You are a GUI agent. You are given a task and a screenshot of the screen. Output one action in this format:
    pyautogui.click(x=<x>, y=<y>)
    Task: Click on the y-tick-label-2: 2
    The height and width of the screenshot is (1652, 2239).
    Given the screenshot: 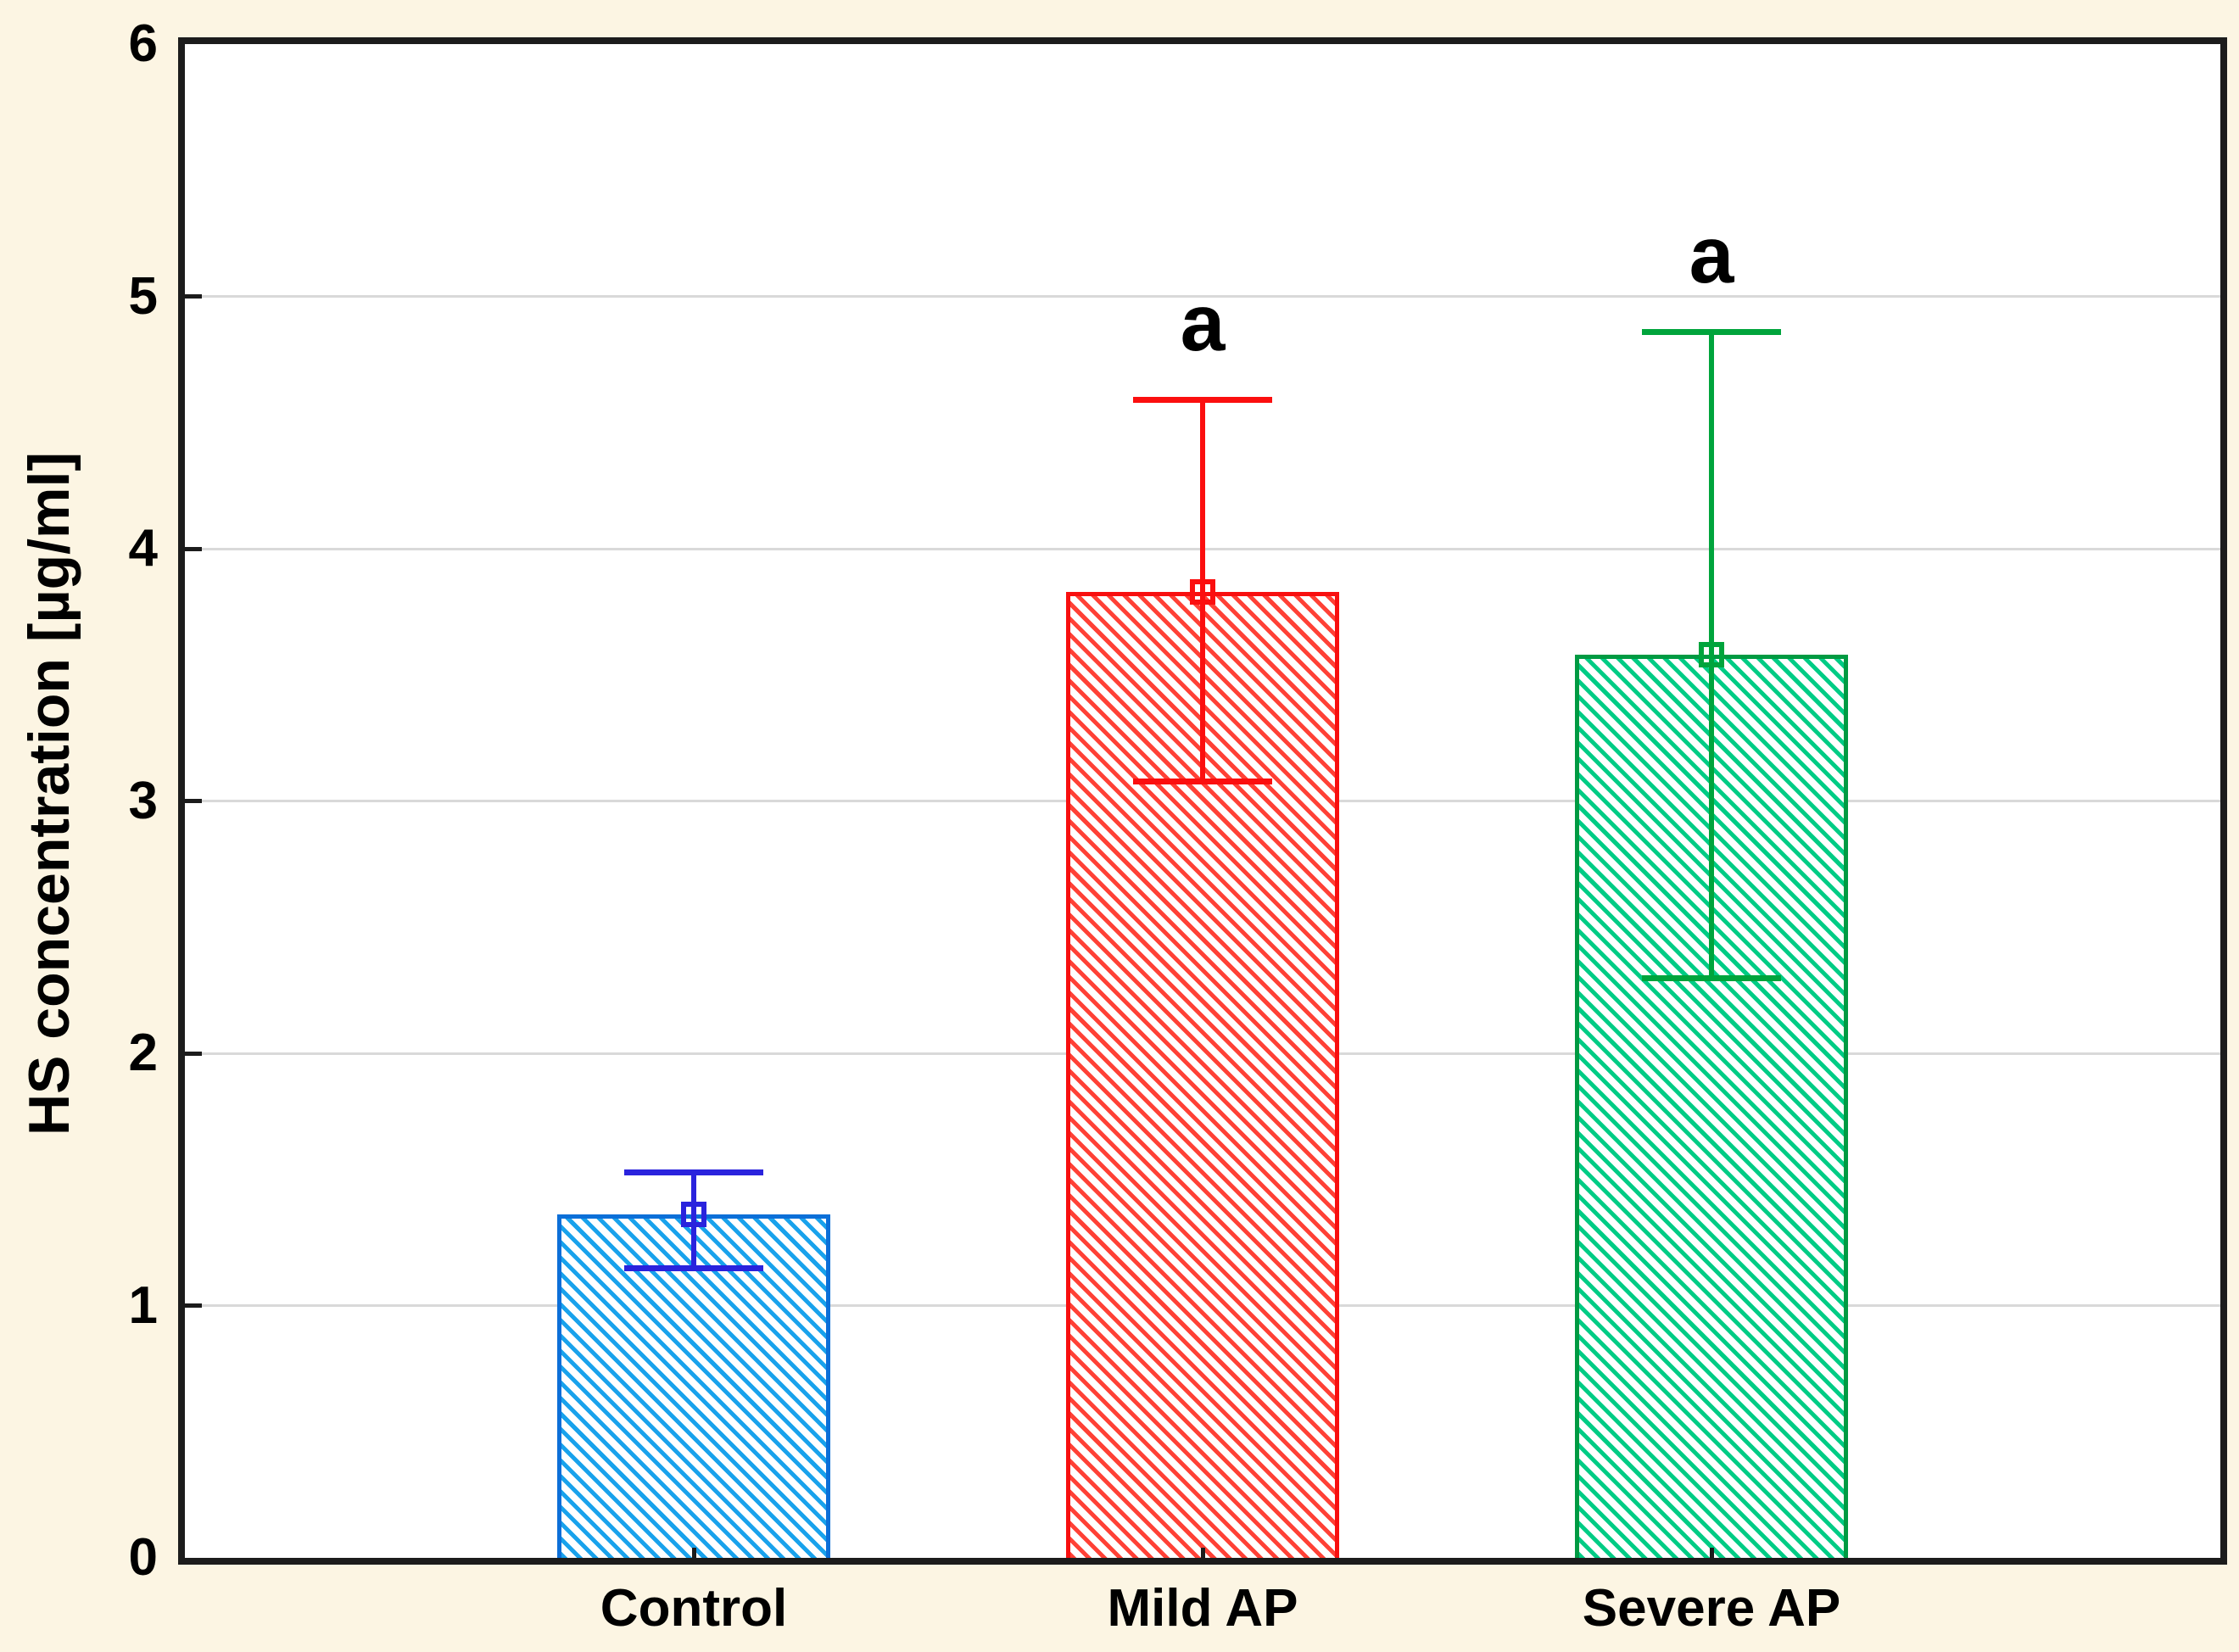 What is the action you would take?
    pyautogui.click(x=143, y=1053)
    